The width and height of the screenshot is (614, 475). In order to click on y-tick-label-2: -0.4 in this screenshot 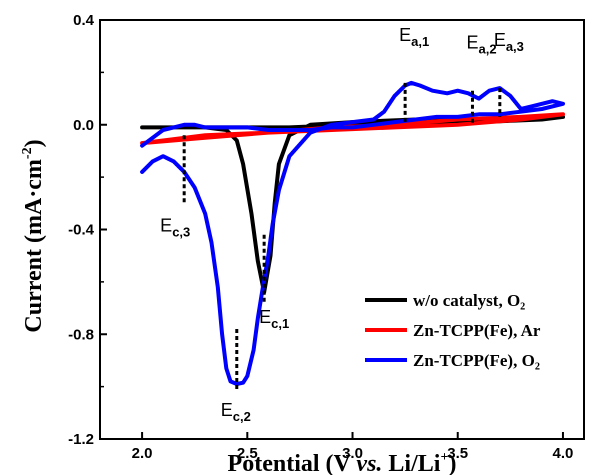, I will do `click(81, 230)`.